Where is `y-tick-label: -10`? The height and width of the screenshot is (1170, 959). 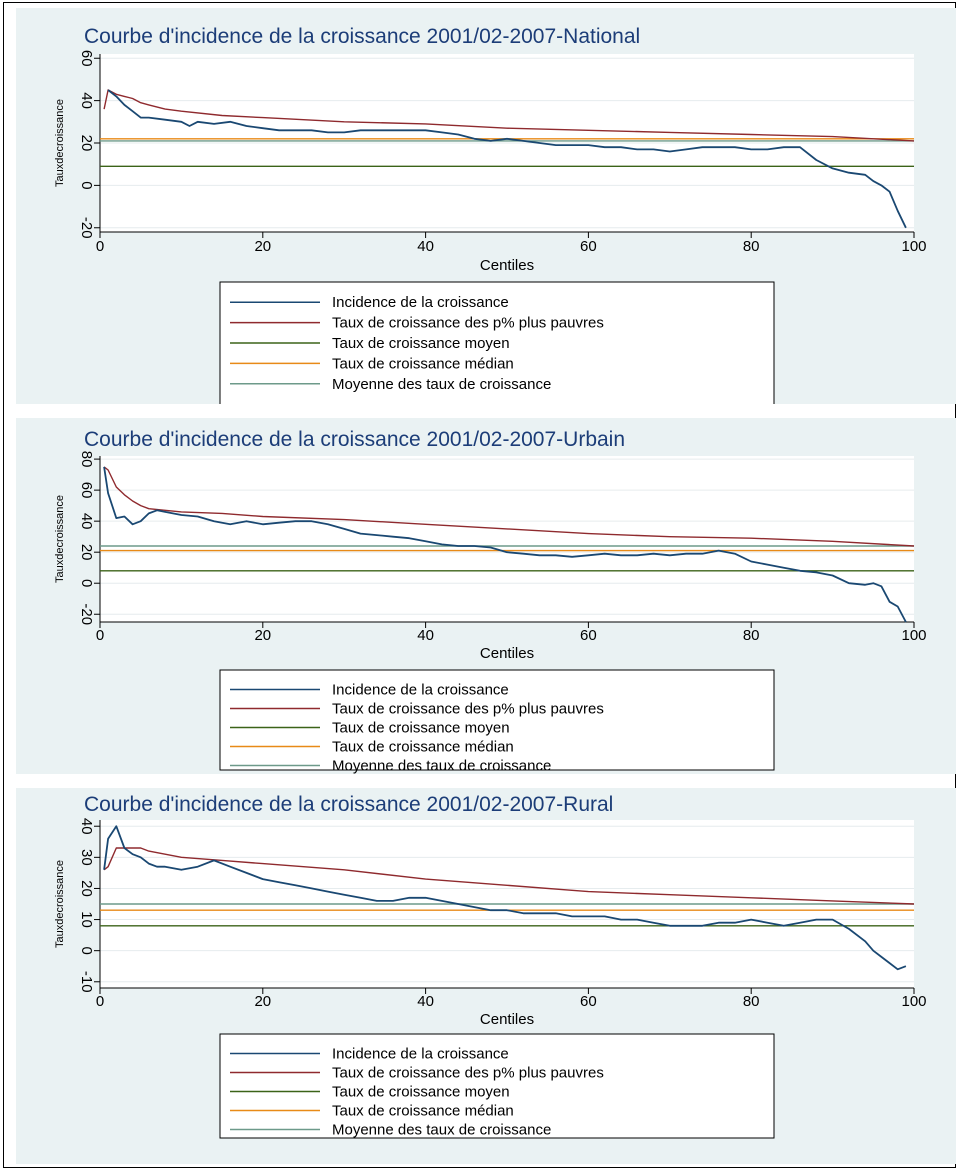 y-tick-label: -10 is located at coordinates (86, 982).